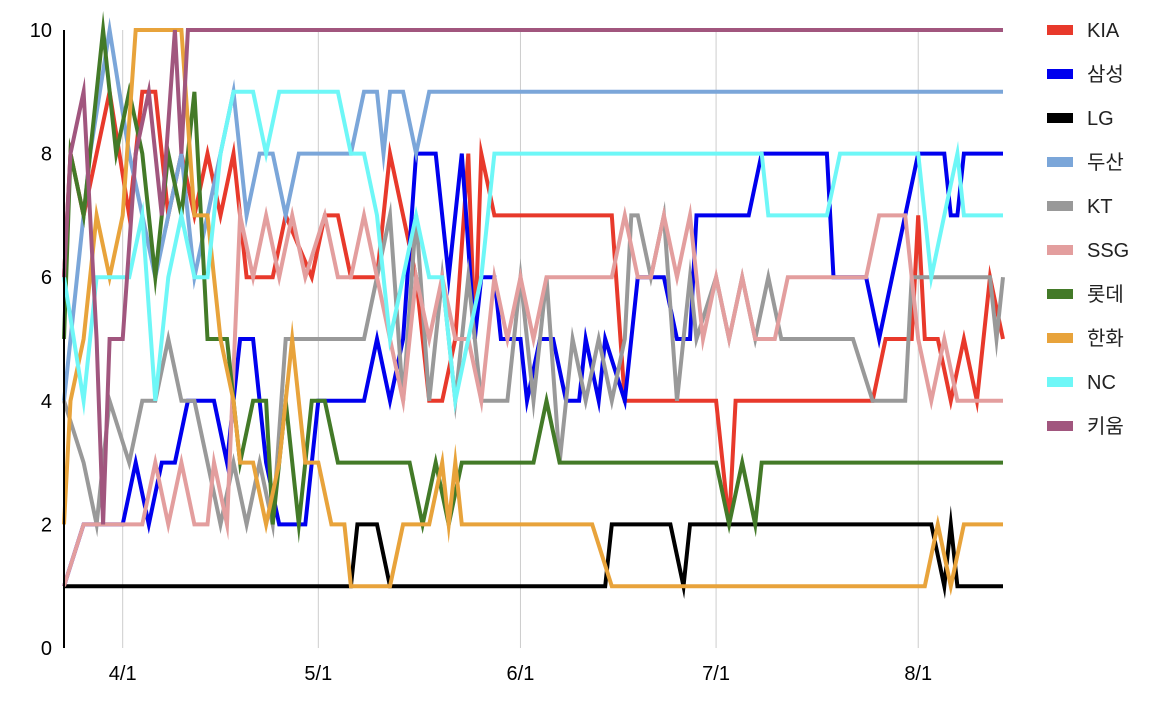  I want to click on x-tick-label-3: 7/1, so click(716, 674).